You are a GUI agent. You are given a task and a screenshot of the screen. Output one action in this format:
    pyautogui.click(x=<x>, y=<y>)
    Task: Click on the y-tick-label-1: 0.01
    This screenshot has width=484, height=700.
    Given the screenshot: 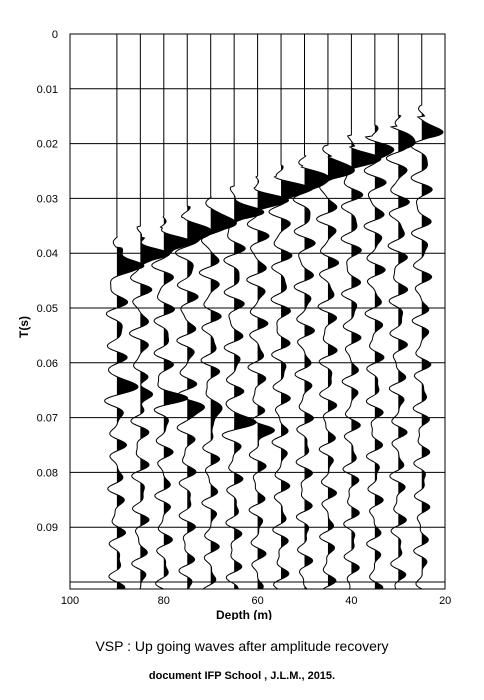 What is the action you would take?
    pyautogui.click(x=47, y=90)
    